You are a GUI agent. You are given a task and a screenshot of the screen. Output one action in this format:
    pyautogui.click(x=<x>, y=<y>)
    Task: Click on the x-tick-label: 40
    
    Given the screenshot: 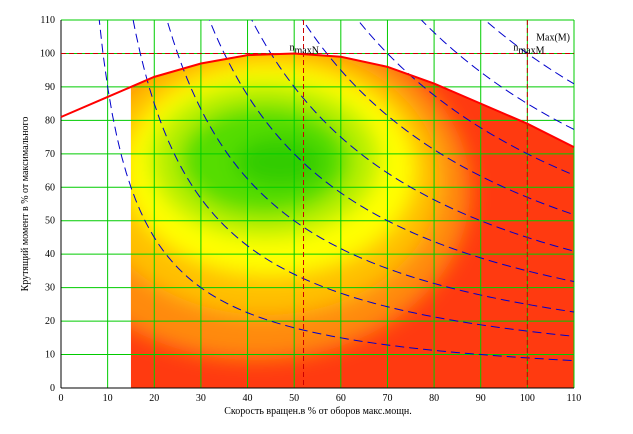 What is the action you would take?
    pyautogui.click(x=248, y=398)
    